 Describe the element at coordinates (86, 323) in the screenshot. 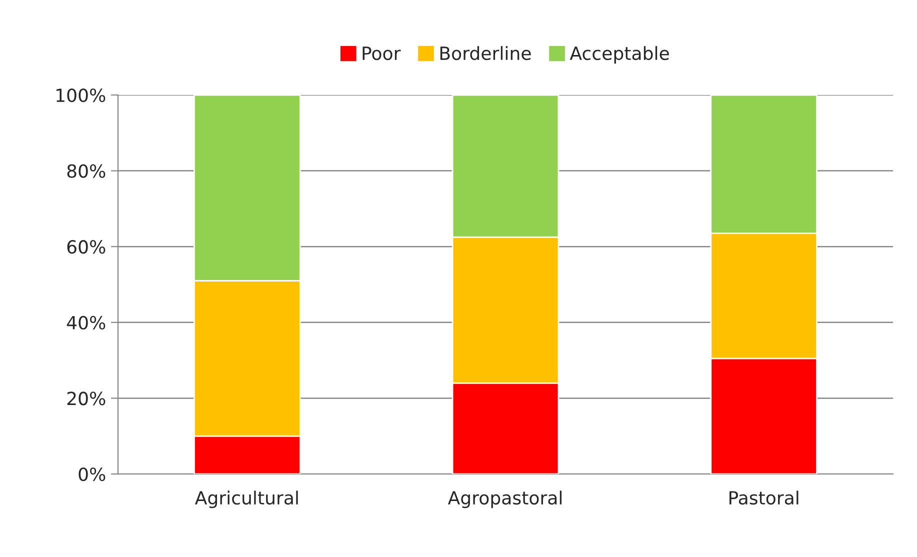

I see `y-tick-label: 40%` at that location.